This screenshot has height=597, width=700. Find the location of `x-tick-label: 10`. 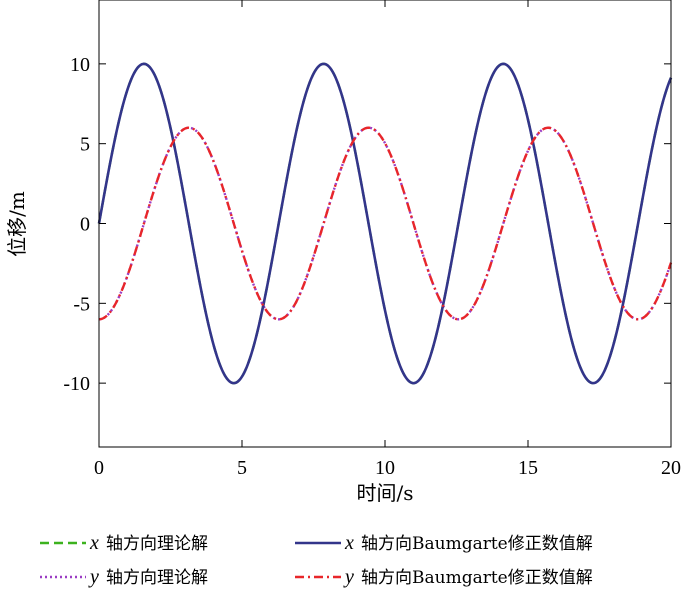

x-tick-label: 10 is located at coordinates (385, 468).